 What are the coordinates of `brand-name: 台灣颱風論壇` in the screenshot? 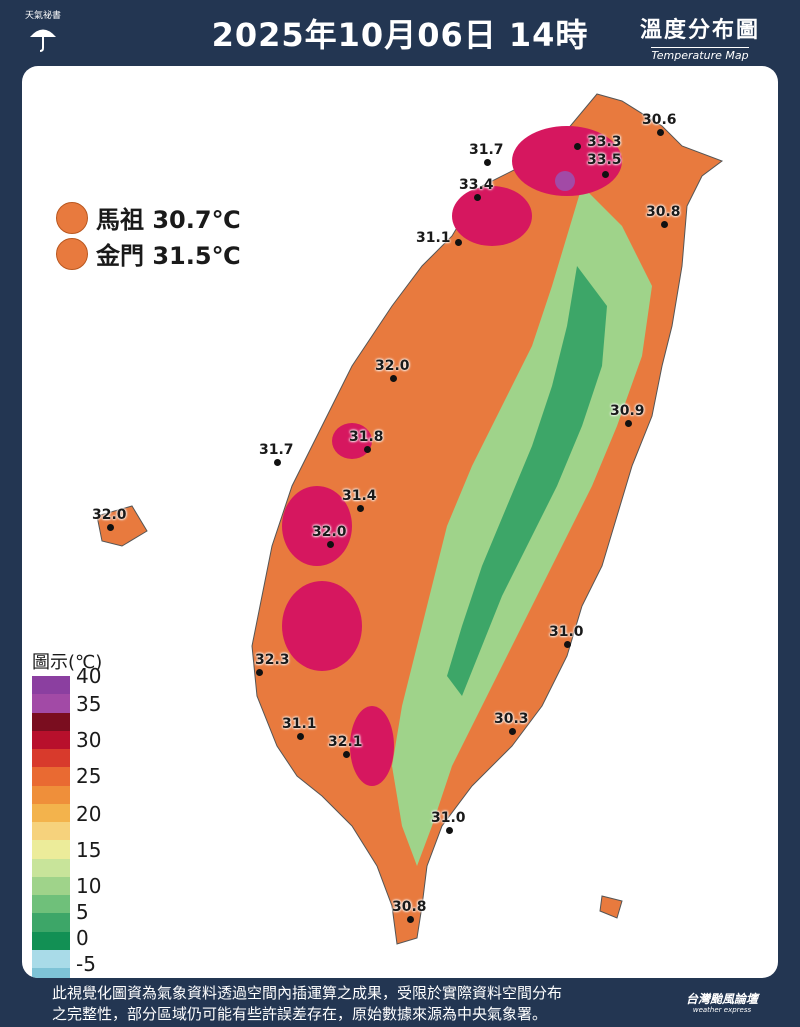 It's located at (721, 999).